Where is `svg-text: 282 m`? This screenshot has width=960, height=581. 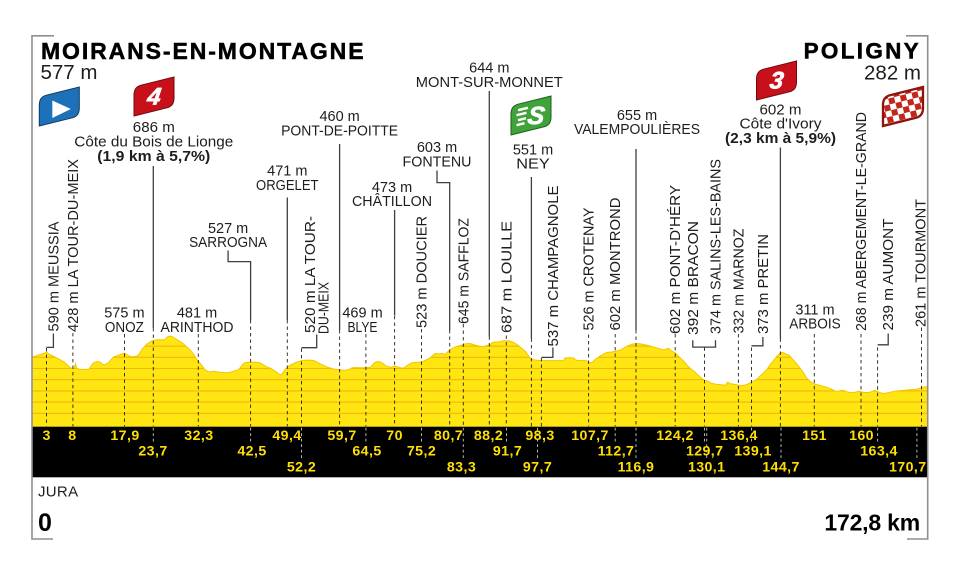
svg-text: 282 m is located at coordinates (892, 73).